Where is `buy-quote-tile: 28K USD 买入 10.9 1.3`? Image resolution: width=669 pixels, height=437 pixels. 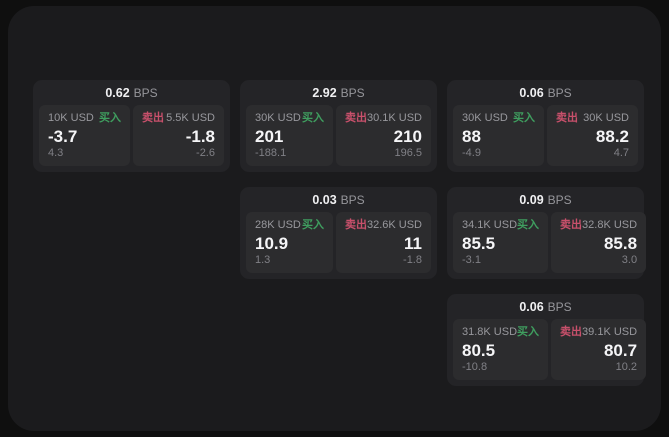 buy-quote-tile: 28K USD 买入 10.9 1.3 is located at coordinates (289, 242).